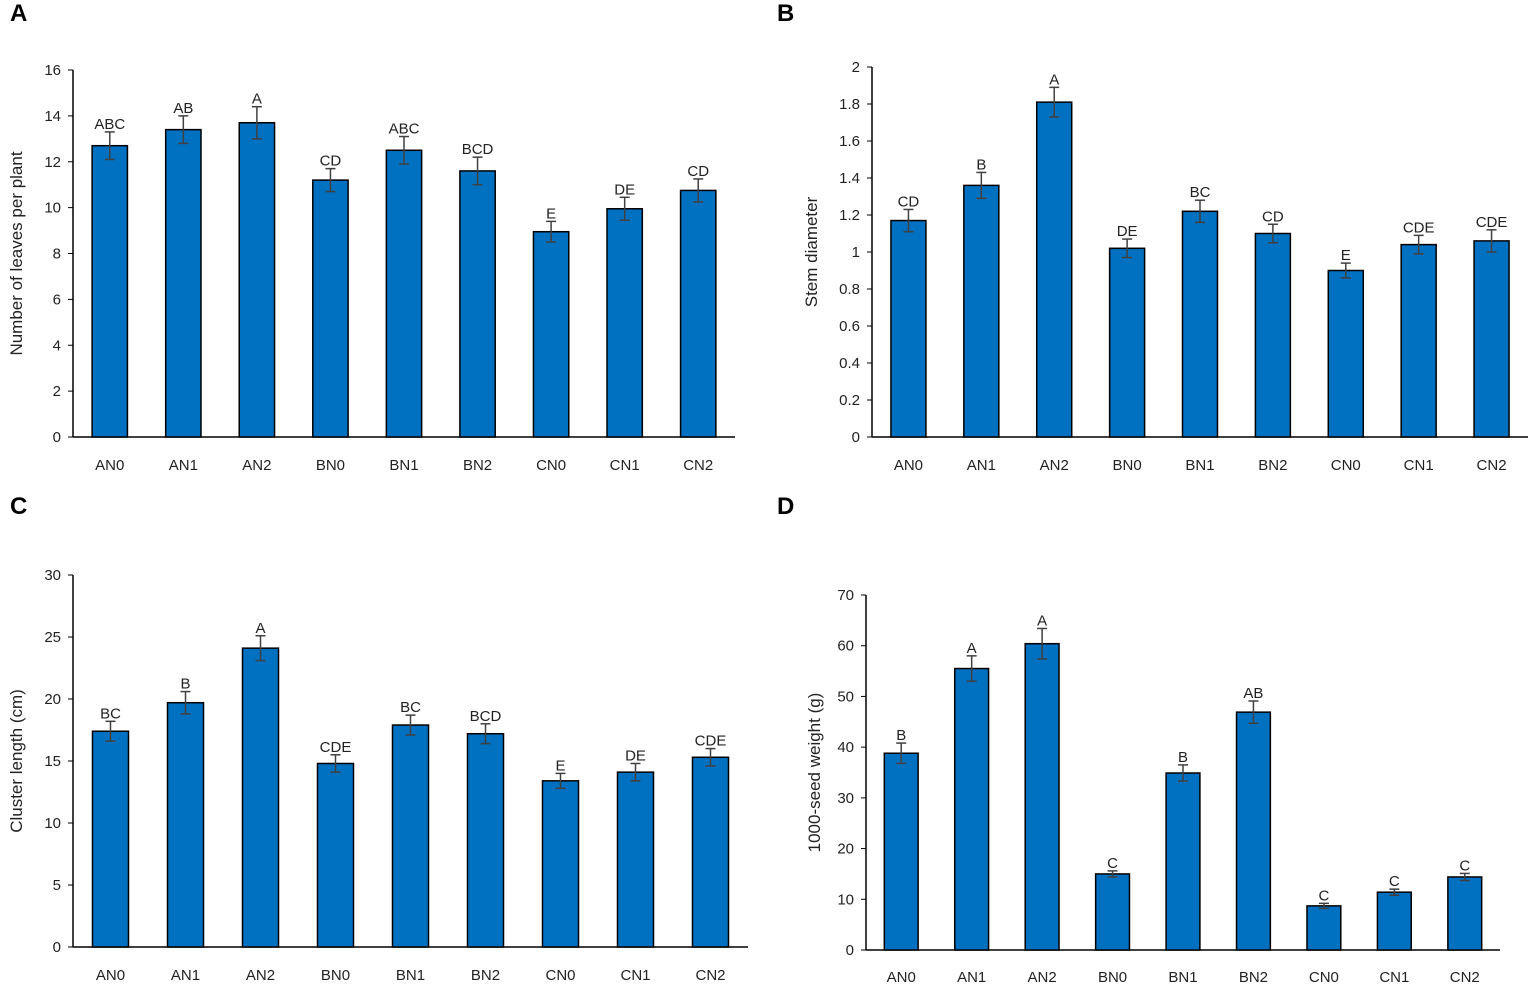  Describe the element at coordinates (183, 108) in the screenshot. I see `significance-letter: AB` at that location.